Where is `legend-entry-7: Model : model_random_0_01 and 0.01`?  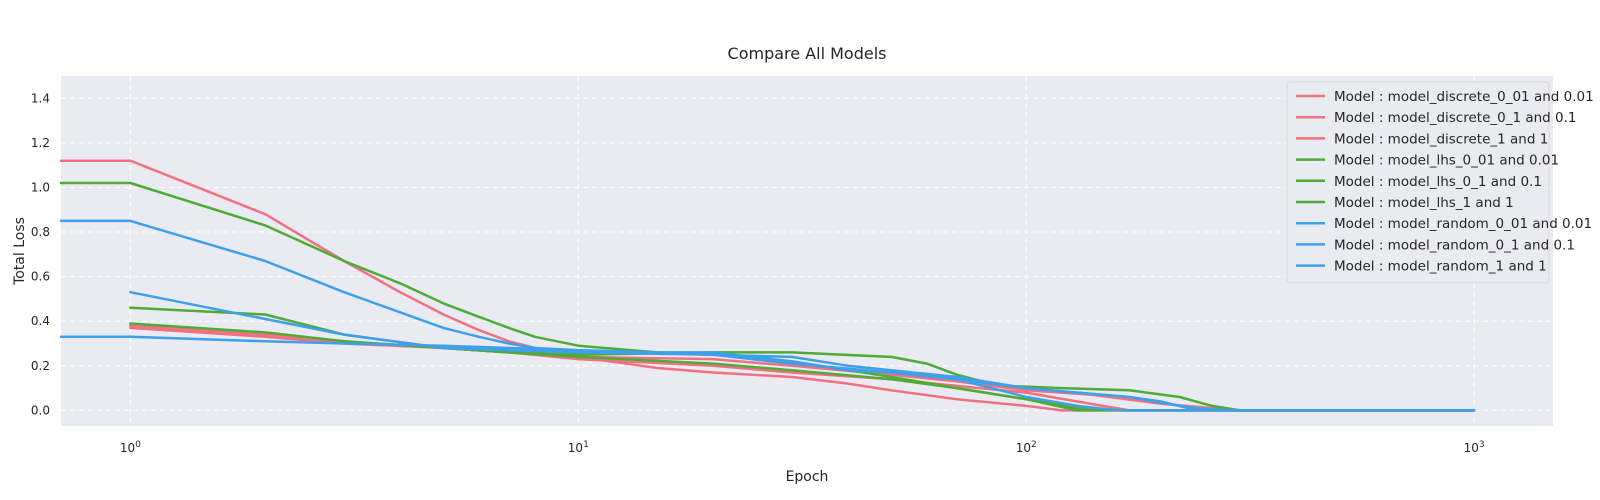 legend-entry-7: Model : model_random_0_01 and 0.01 is located at coordinates (1463, 224).